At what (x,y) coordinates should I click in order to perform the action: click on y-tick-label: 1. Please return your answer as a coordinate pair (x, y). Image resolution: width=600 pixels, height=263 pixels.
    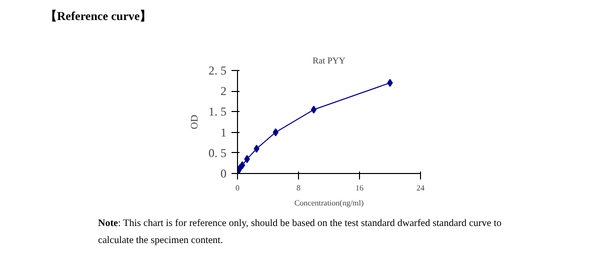
    Looking at the image, I should click on (223, 132).